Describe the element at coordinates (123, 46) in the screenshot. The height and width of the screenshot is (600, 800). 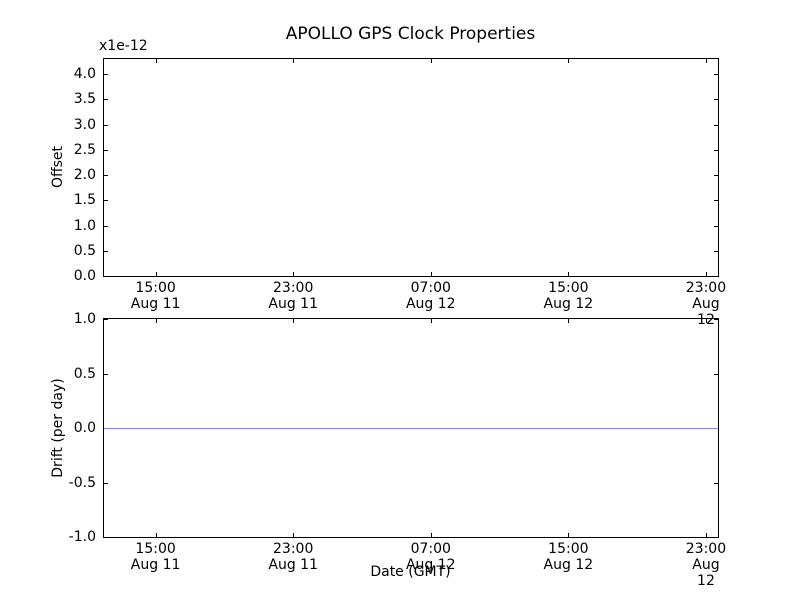
I see `y-axis-scale-label: x1e-12` at that location.